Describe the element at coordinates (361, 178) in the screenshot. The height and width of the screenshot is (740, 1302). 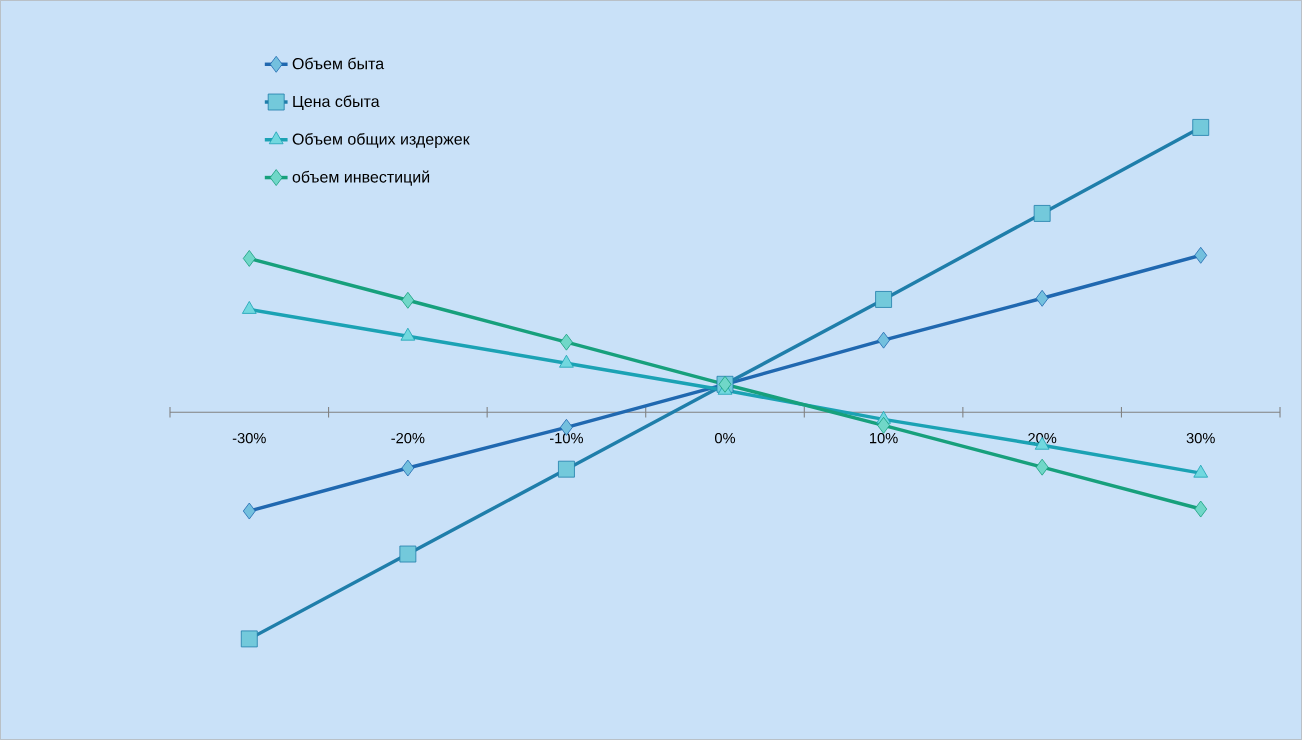
I see `legend-label: объем инвестиций` at that location.